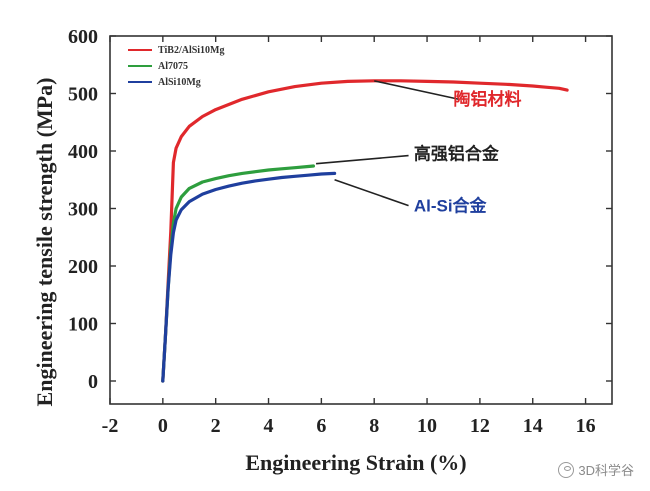 The height and width of the screenshot is (491, 650). I want to click on legend-label: AlSi10Mg, so click(179, 82).